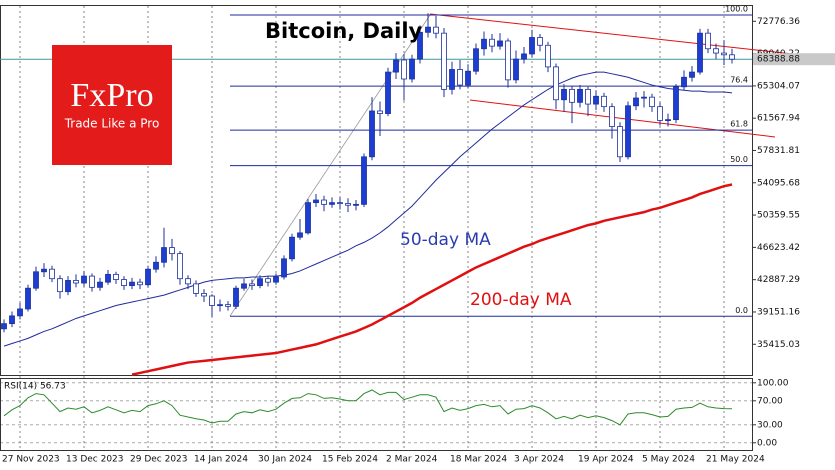  Describe the element at coordinates (778, 22) in the screenshot. I see `y-tick-label: 72776.36` at that location.